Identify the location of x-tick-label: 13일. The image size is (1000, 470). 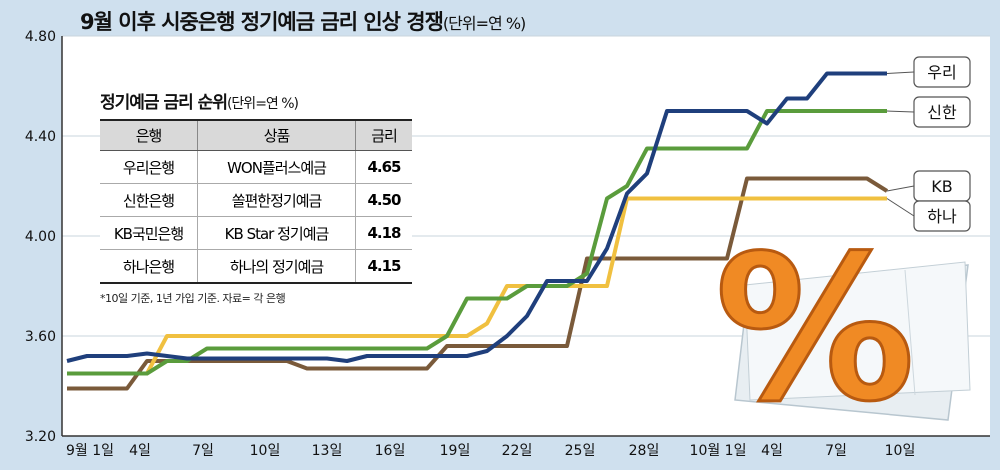
(327, 451).